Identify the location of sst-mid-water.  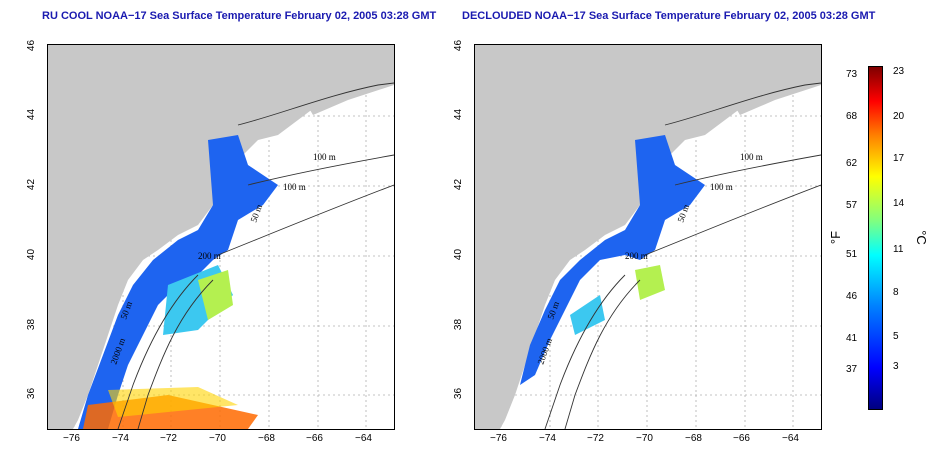
(587, 315).